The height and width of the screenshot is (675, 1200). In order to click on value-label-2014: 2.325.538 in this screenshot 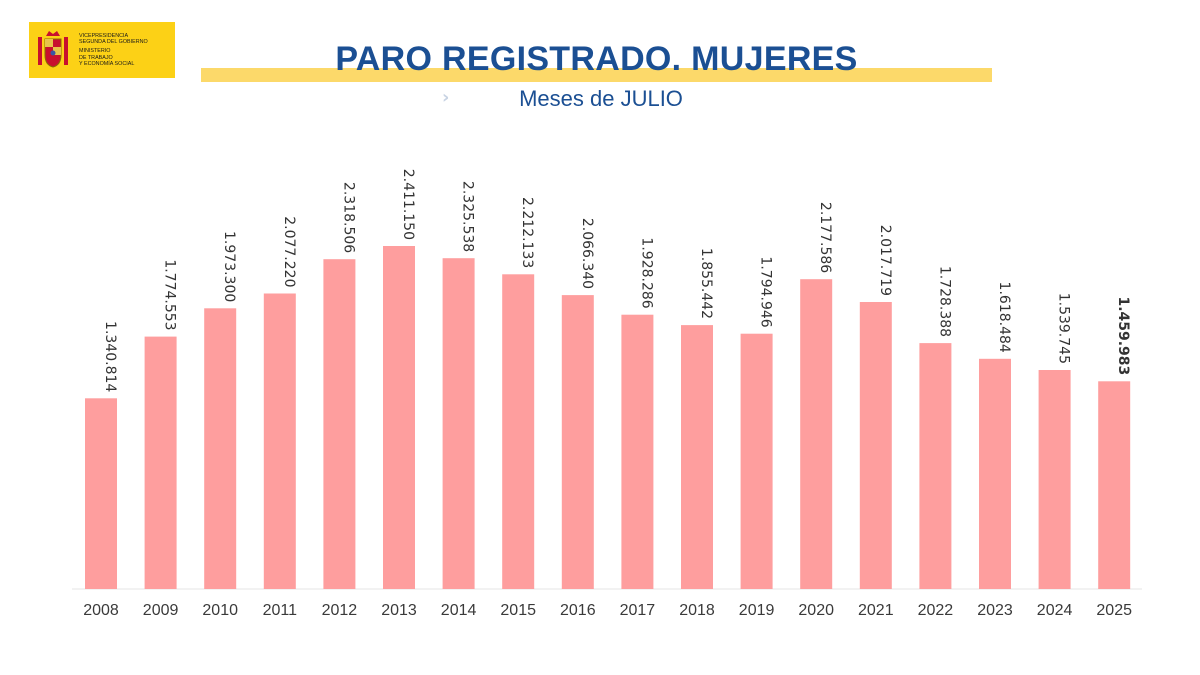, I will do `click(468, 216)`.